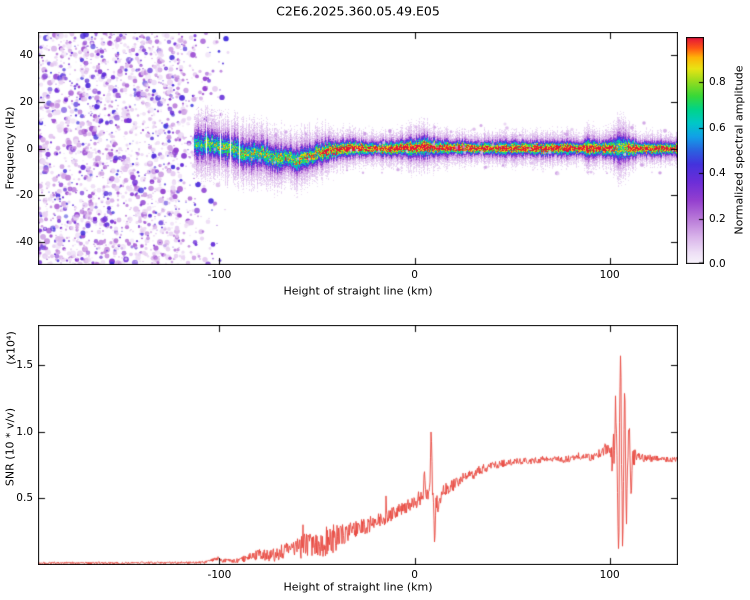 The height and width of the screenshot is (600, 750). I want to click on colorbar-tick-label: 0.2, so click(717, 218).